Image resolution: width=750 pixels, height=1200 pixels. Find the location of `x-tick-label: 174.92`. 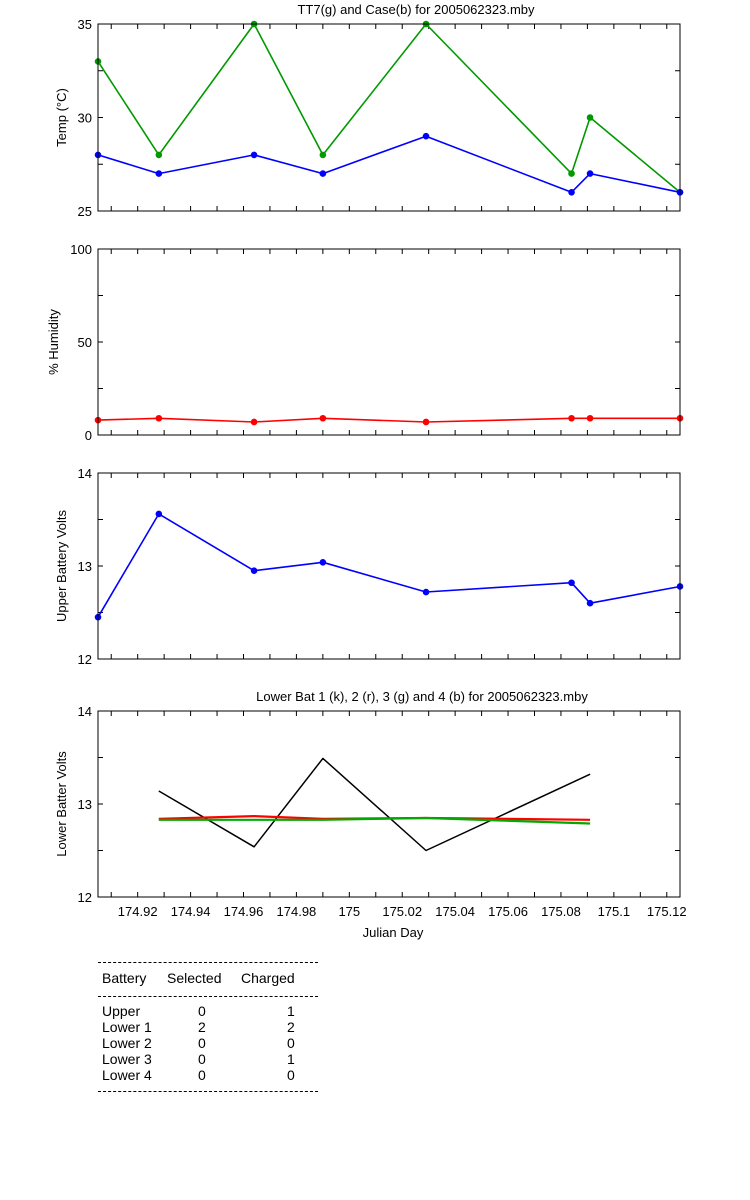

x-tick-label: 174.92 is located at coordinates (138, 911).